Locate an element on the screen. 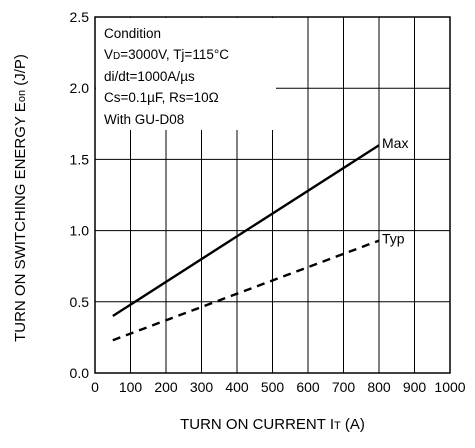 The width and height of the screenshot is (475, 448). series-label-max: Max is located at coordinates (395, 143).